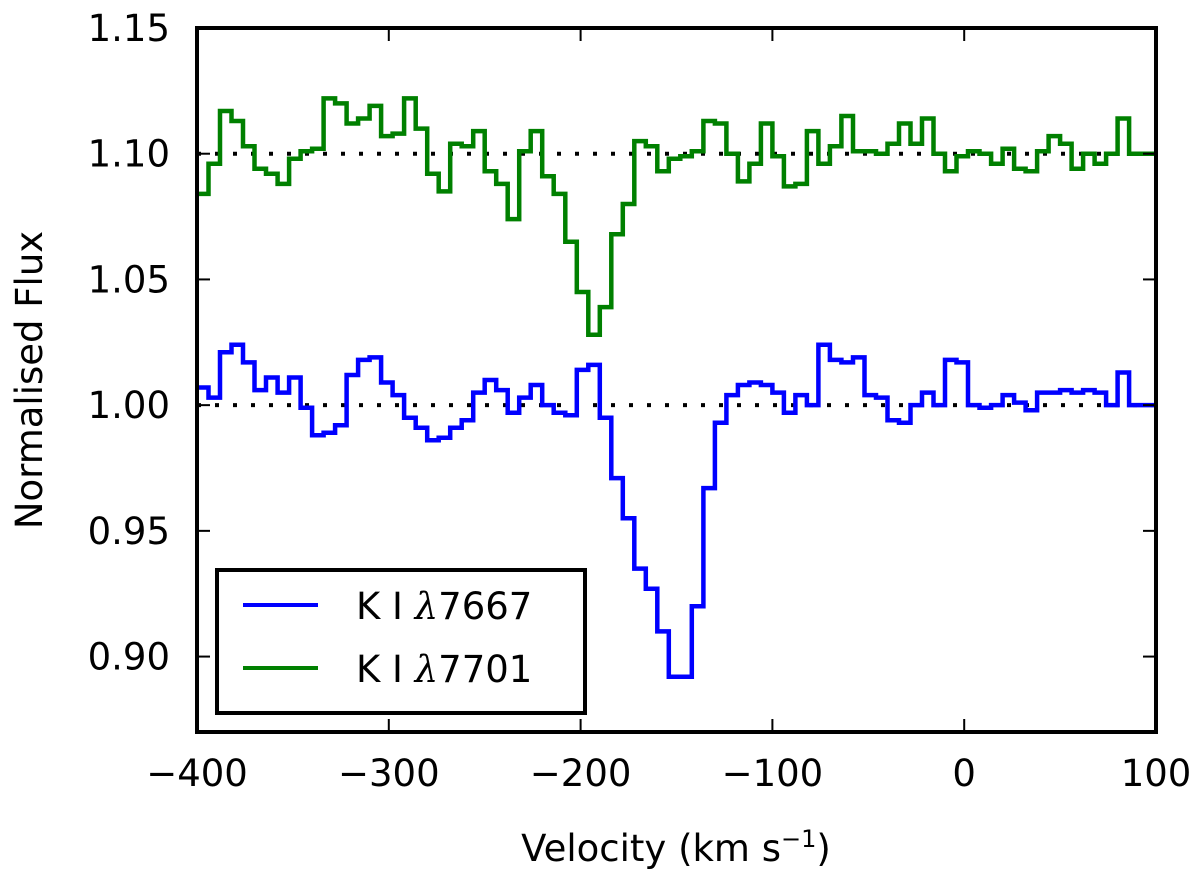 Image resolution: width=1200 pixels, height=877 pixels. I want to click on legend: K I λ7667 K I λ7701, so click(401, 641).